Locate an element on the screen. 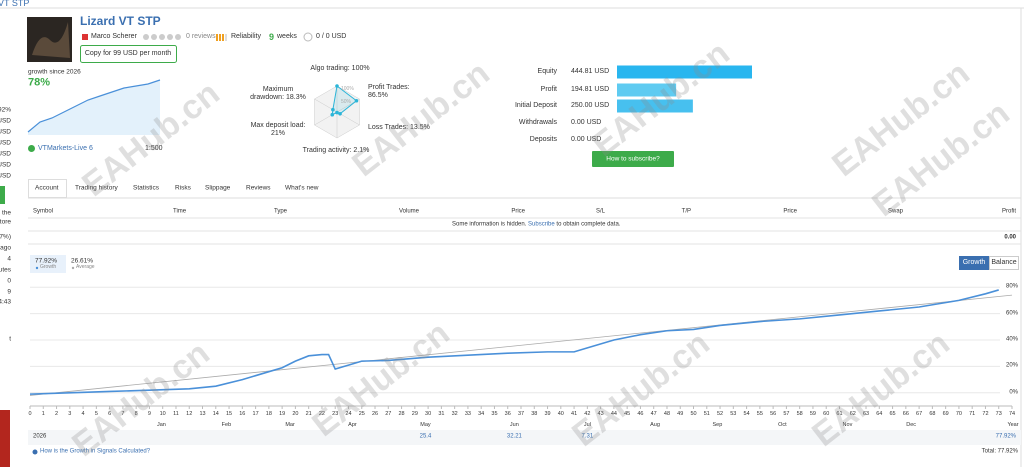  balance-button-frame is located at coordinates (1004, 263).